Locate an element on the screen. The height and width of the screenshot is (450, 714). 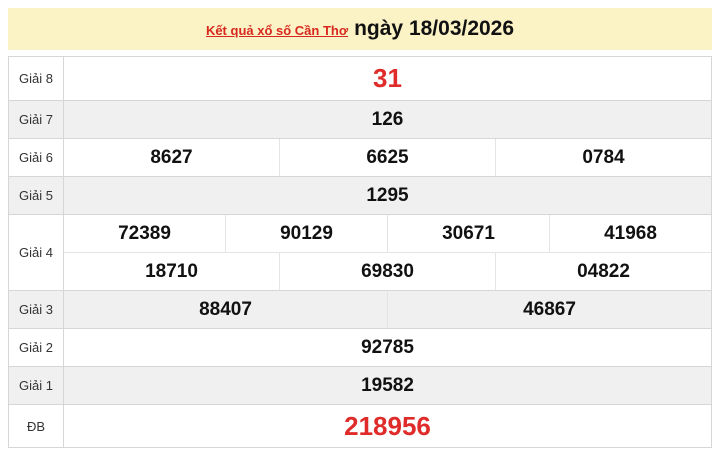
prize-number: 46867 is located at coordinates (549, 309).